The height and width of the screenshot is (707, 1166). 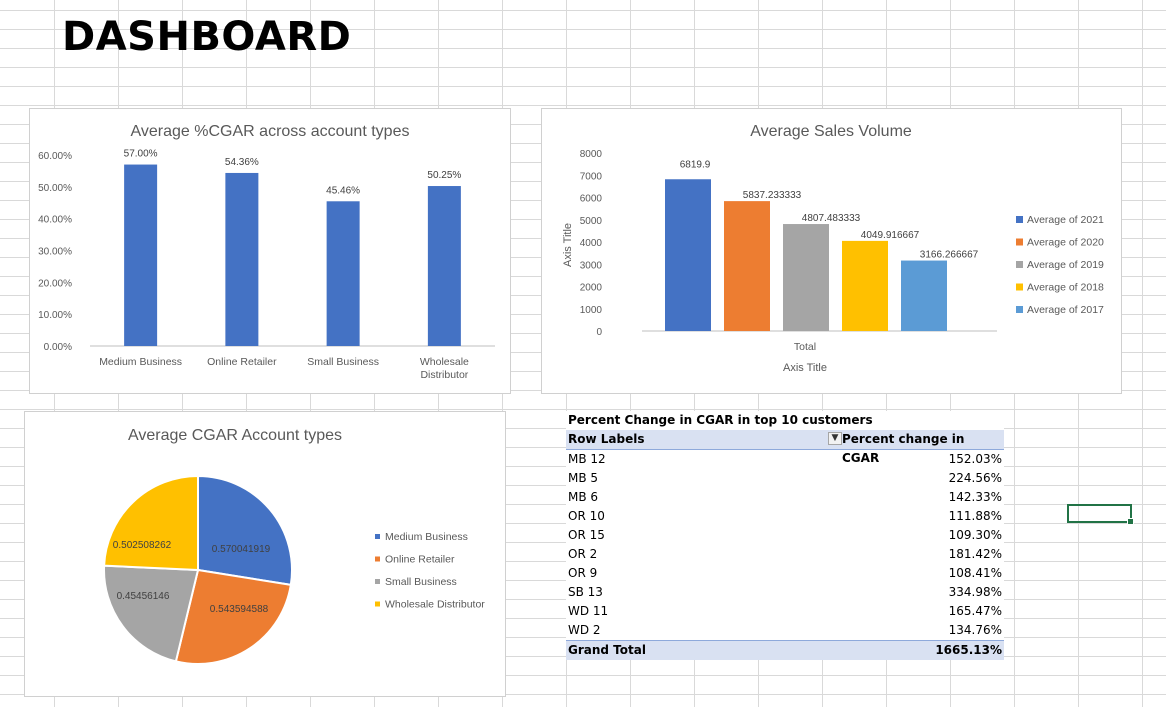 I want to click on pivot-total-value: 1665.13%, so click(x=968, y=650).